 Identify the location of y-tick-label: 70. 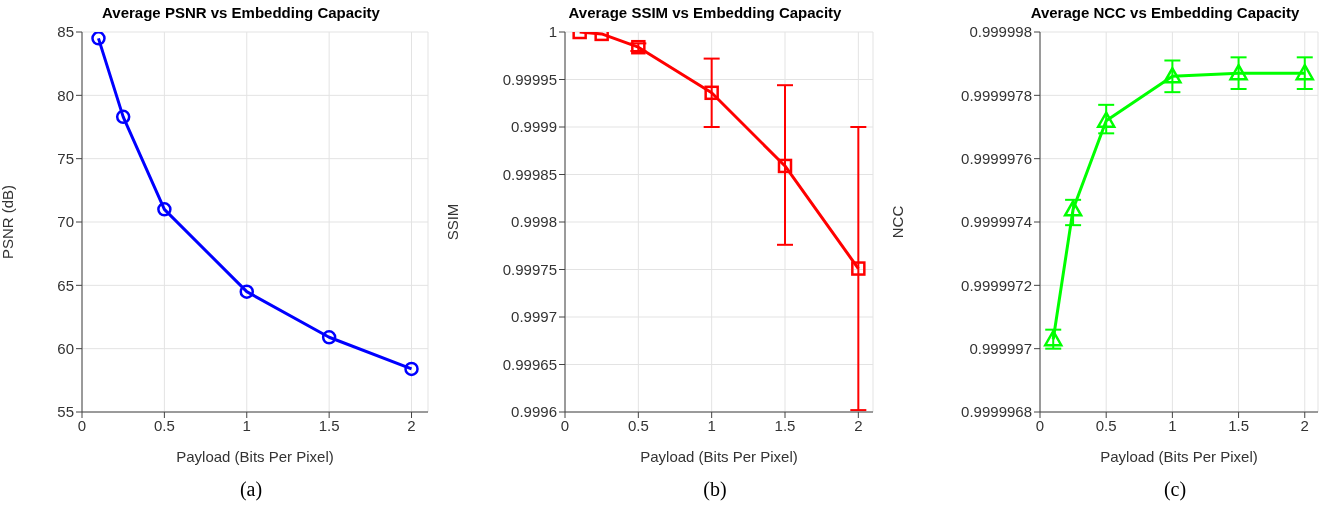
(65, 222).